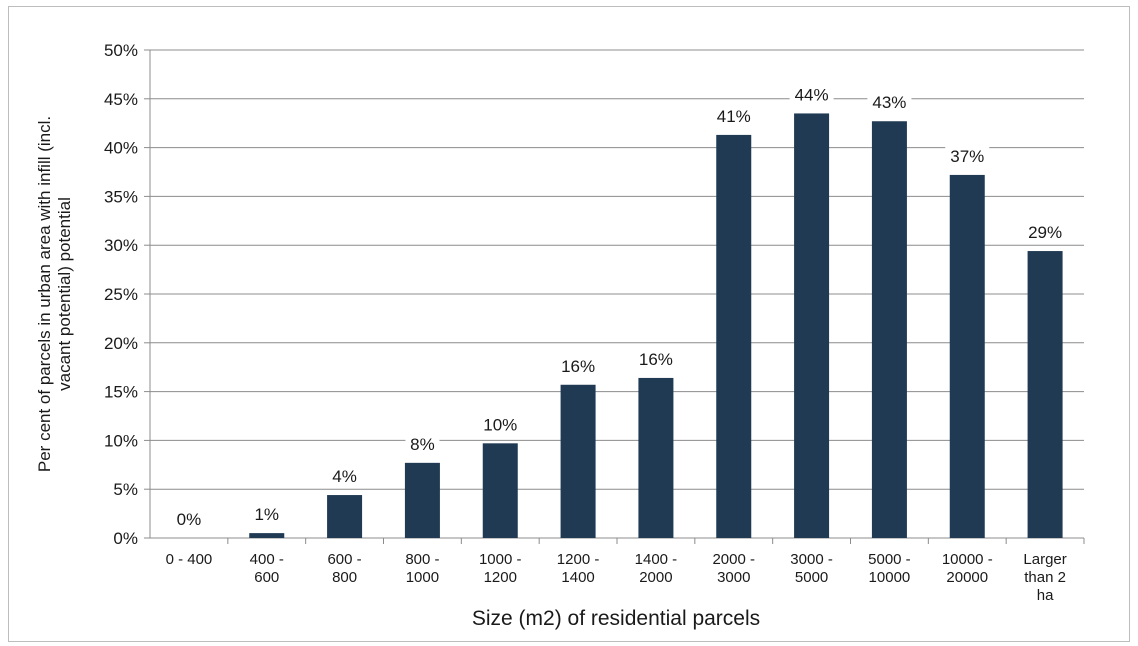  Describe the element at coordinates (121, 50) in the screenshot. I see `y-tick-label: 50%` at that location.